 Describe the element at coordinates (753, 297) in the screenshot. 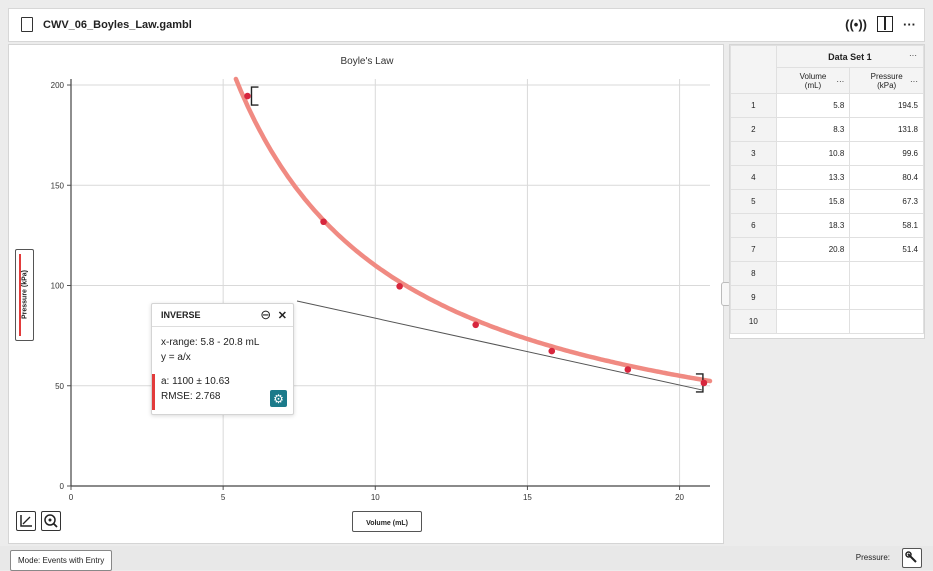

I see `row-number: 9` at that location.